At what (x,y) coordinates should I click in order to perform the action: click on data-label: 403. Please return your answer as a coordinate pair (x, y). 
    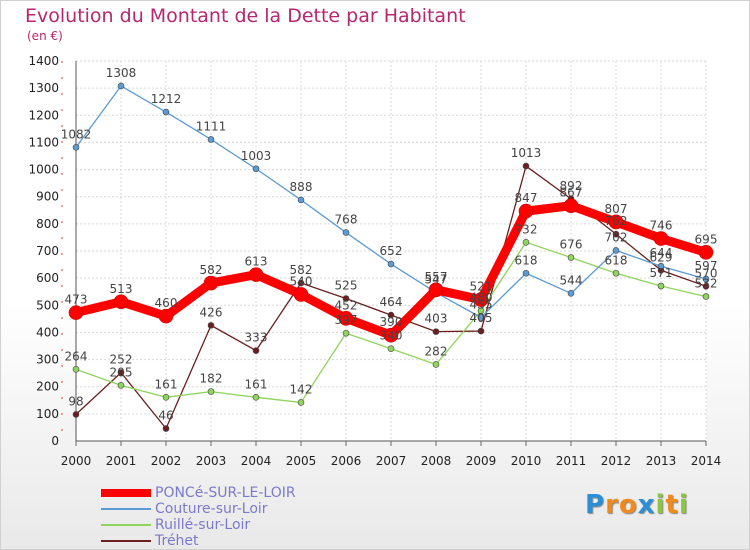
    Looking at the image, I should click on (436, 319).